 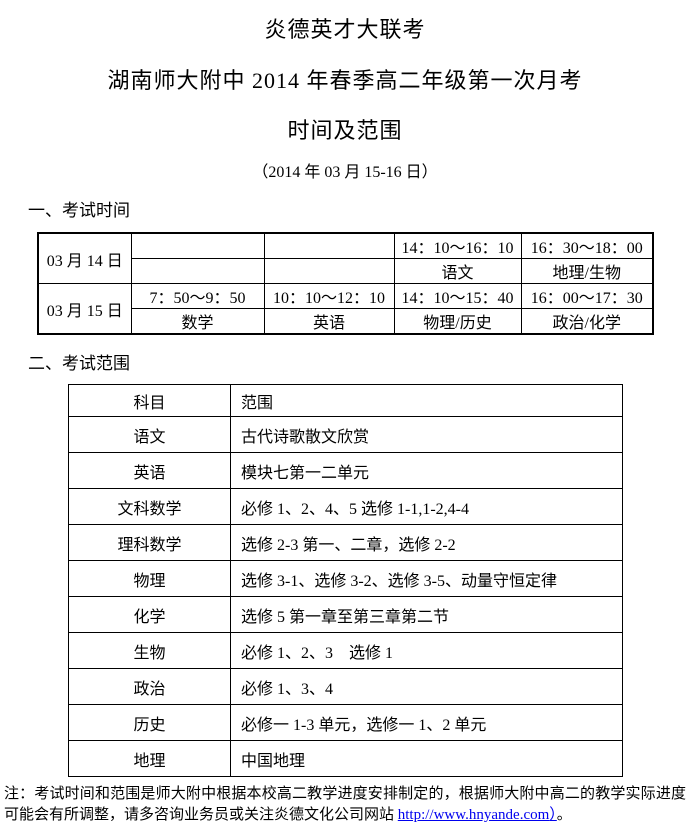 I want to click on table-row: 语文 古代诗歌散文欣赏, so click(x=345, y=434).